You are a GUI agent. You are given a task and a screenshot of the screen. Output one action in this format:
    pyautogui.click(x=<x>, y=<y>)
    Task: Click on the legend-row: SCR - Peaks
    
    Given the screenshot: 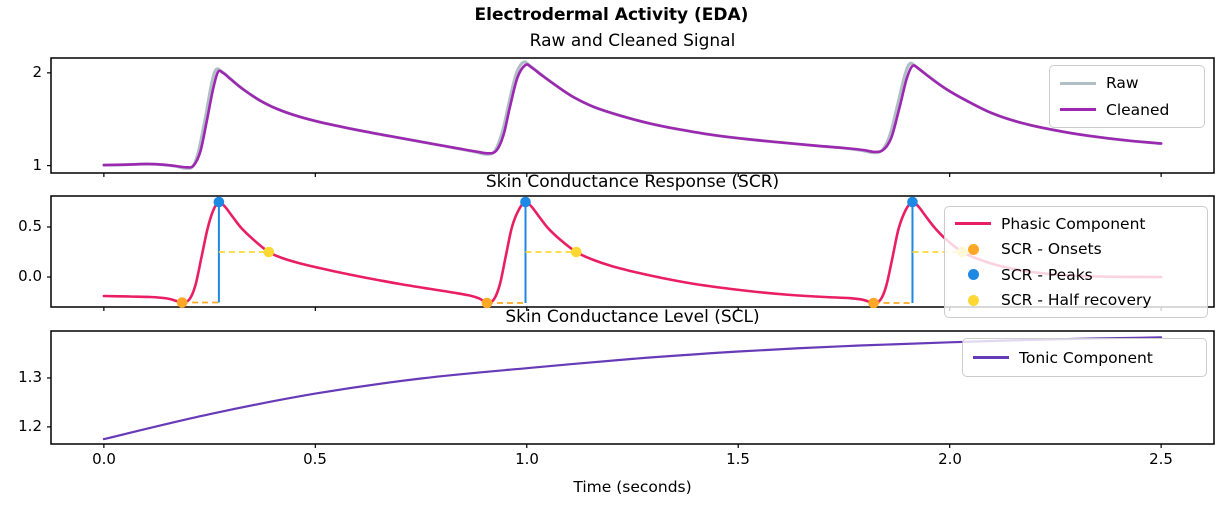 What is the action you would take?
    pyautogui.click(x=1076, y=275)
    